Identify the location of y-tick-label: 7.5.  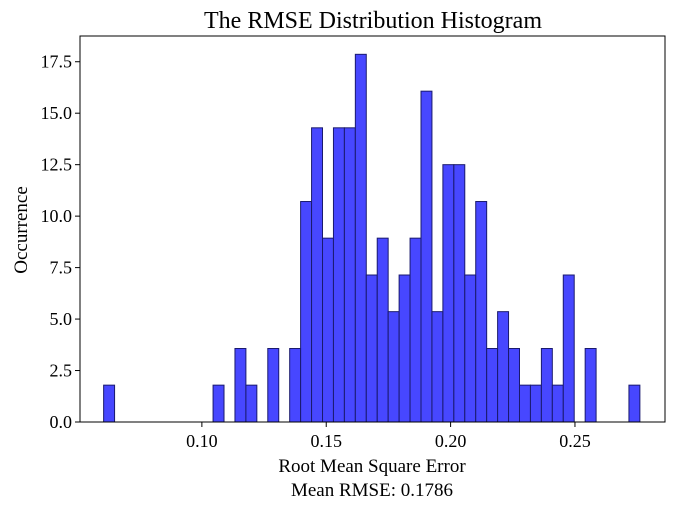
(61, 268).